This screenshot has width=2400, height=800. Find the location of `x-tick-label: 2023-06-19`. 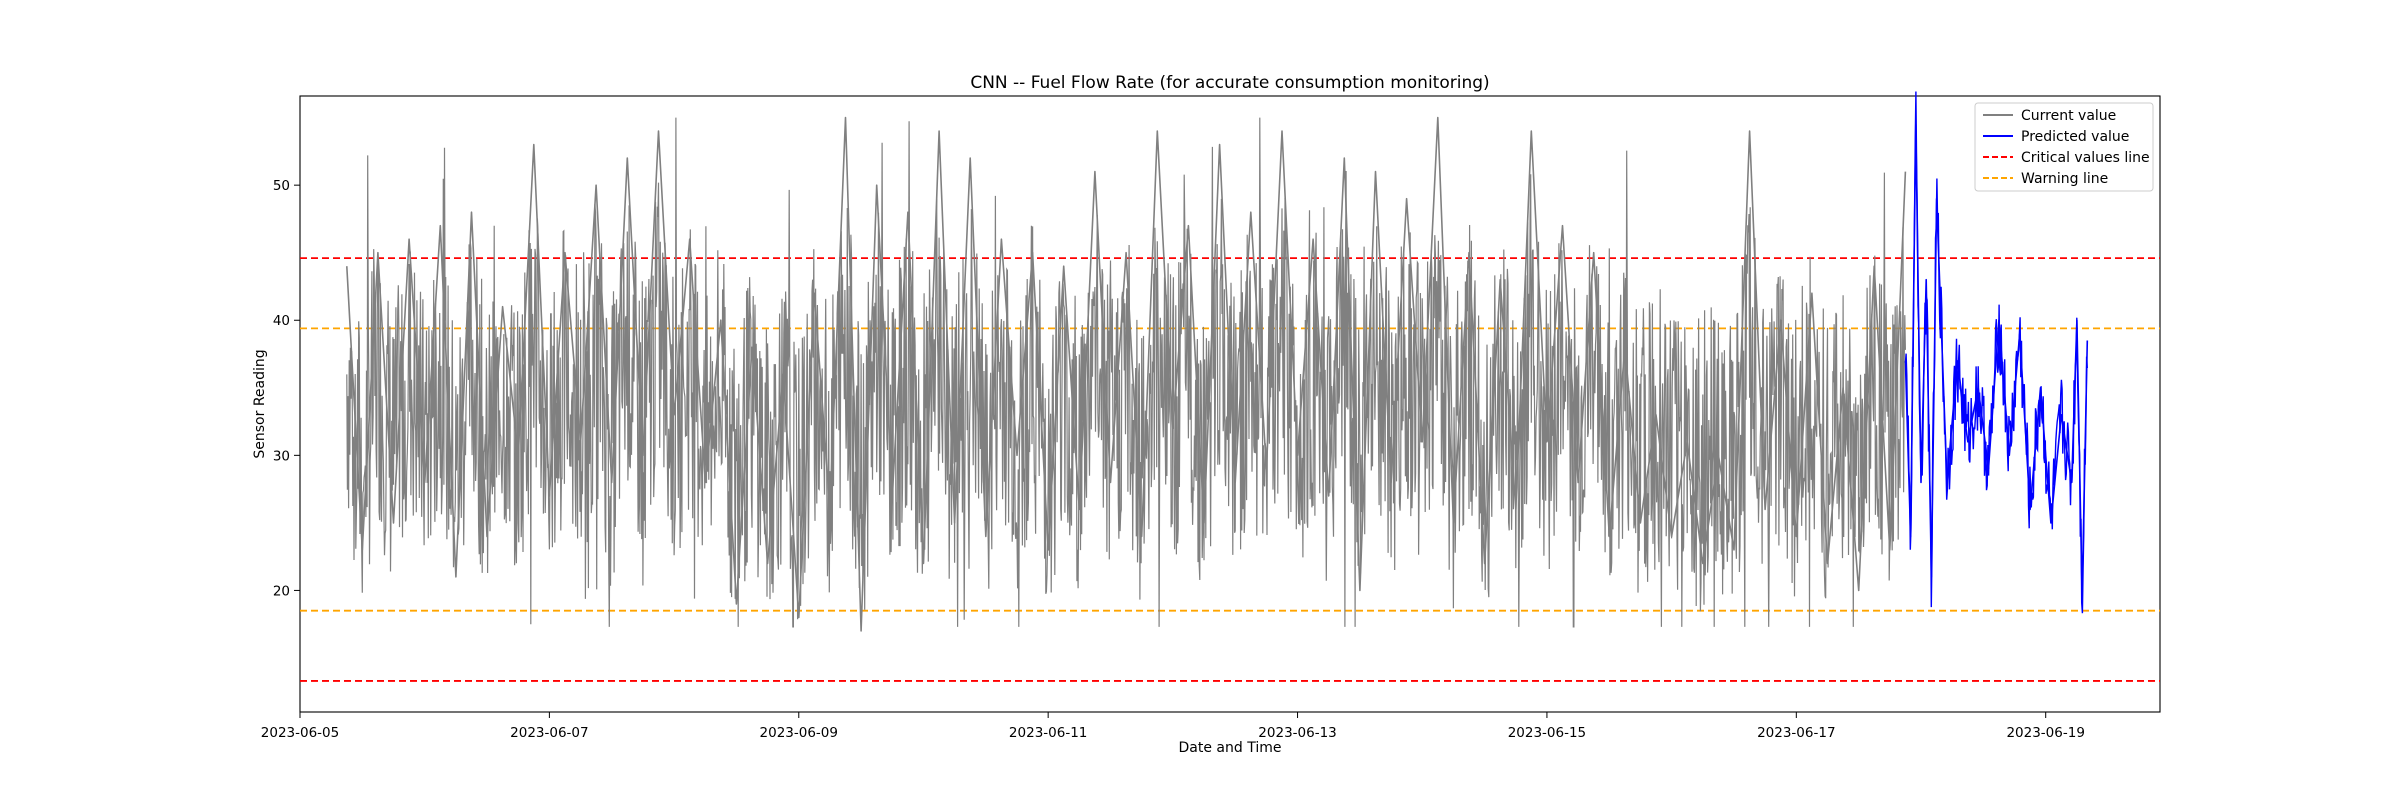

x-tick-label: 2023-06-19 is located at coordinates (2045, 733).